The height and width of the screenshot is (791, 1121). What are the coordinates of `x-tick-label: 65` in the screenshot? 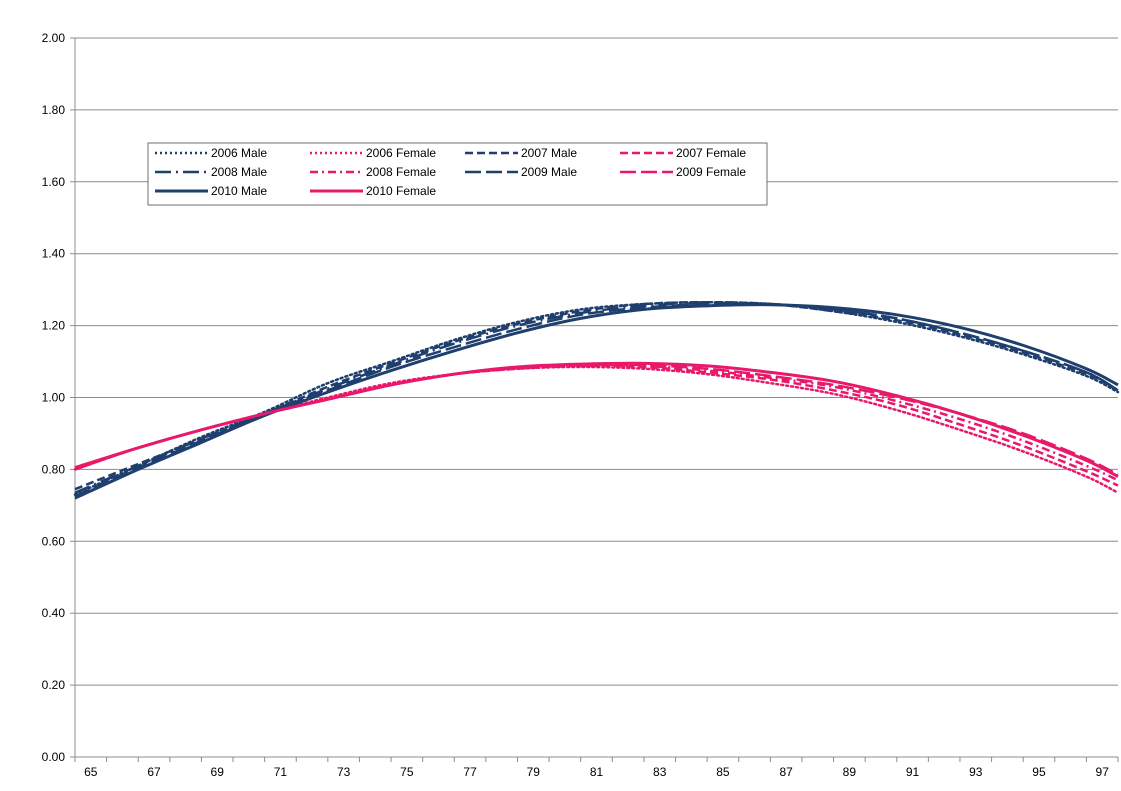 It's located at (91, 772).